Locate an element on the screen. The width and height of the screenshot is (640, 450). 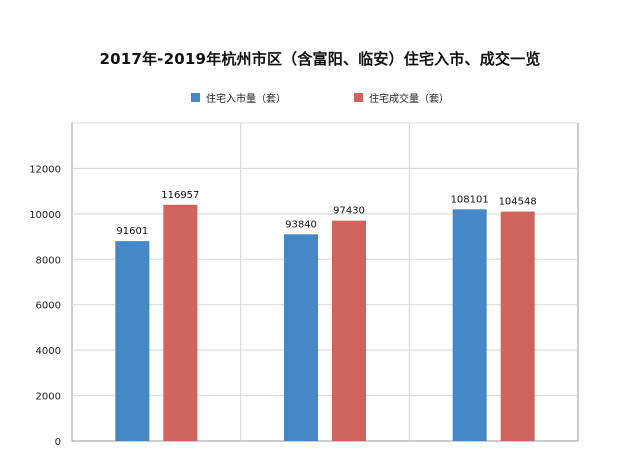
legend-item-supply: 住宅入市量（套） is located at coordinates (238, 97).